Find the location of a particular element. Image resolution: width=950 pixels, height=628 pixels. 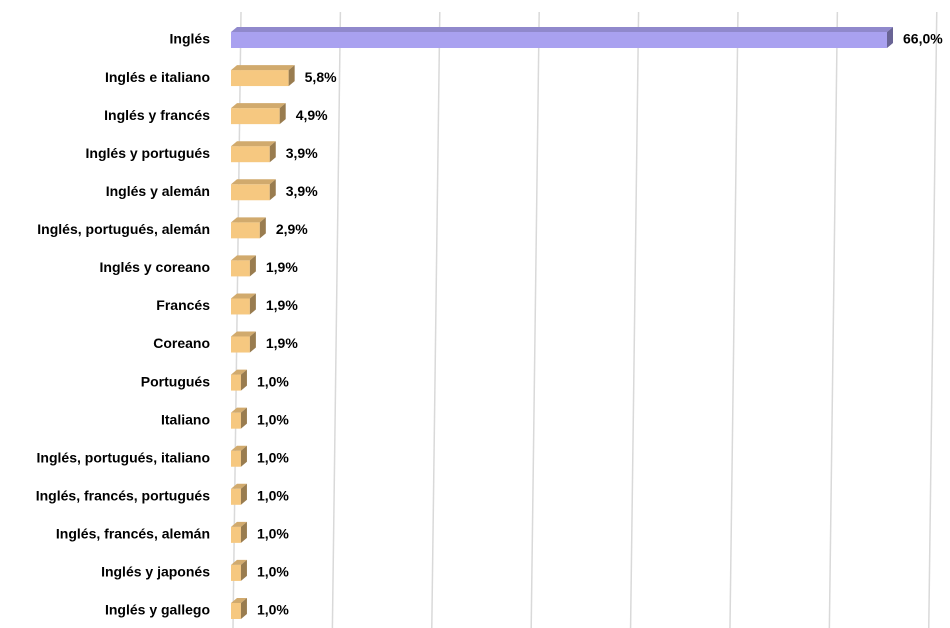

category-label: Portugués is located at coordinates (175, 381).